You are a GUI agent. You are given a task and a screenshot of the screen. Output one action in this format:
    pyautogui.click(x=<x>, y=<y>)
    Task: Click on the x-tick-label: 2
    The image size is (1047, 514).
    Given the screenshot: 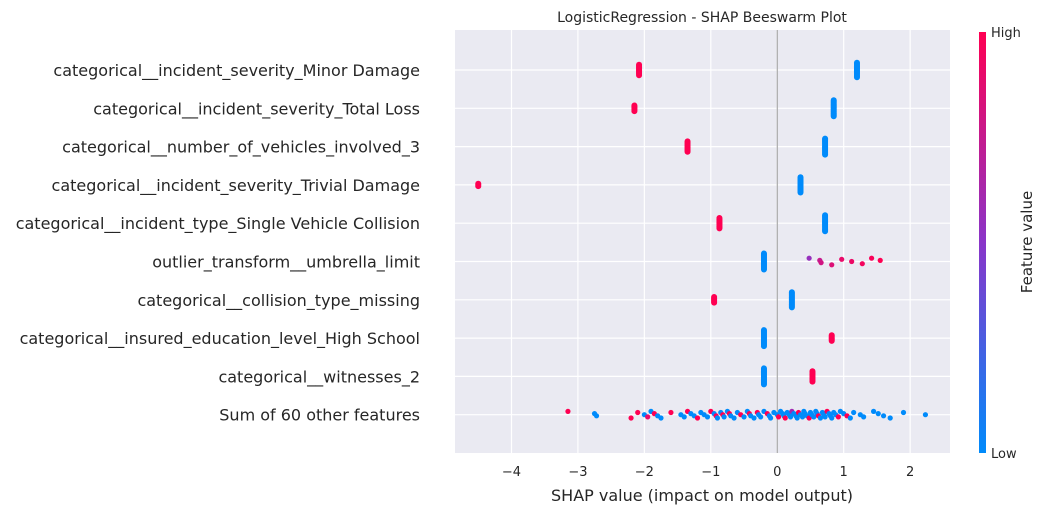 What is the action you would take?
    pyautogui.click(x=910, y=472)
    